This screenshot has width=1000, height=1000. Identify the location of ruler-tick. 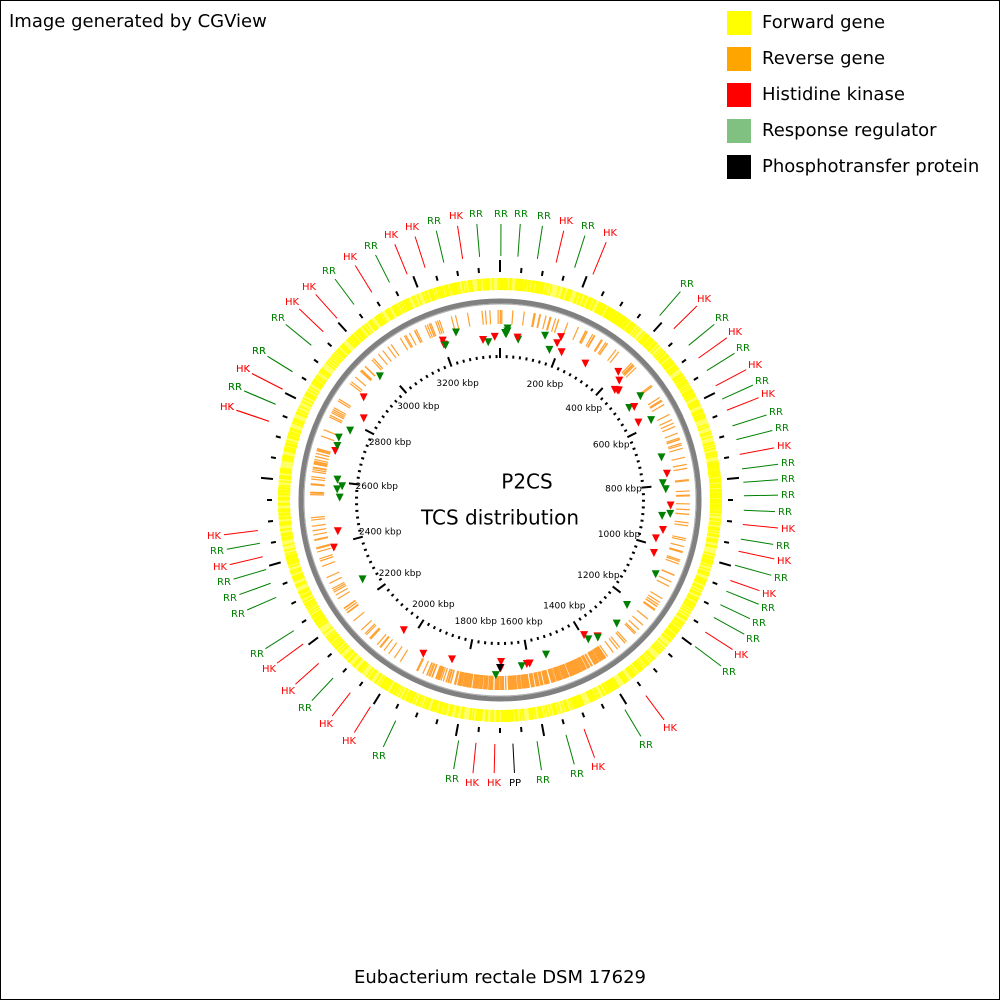
(580, 619).